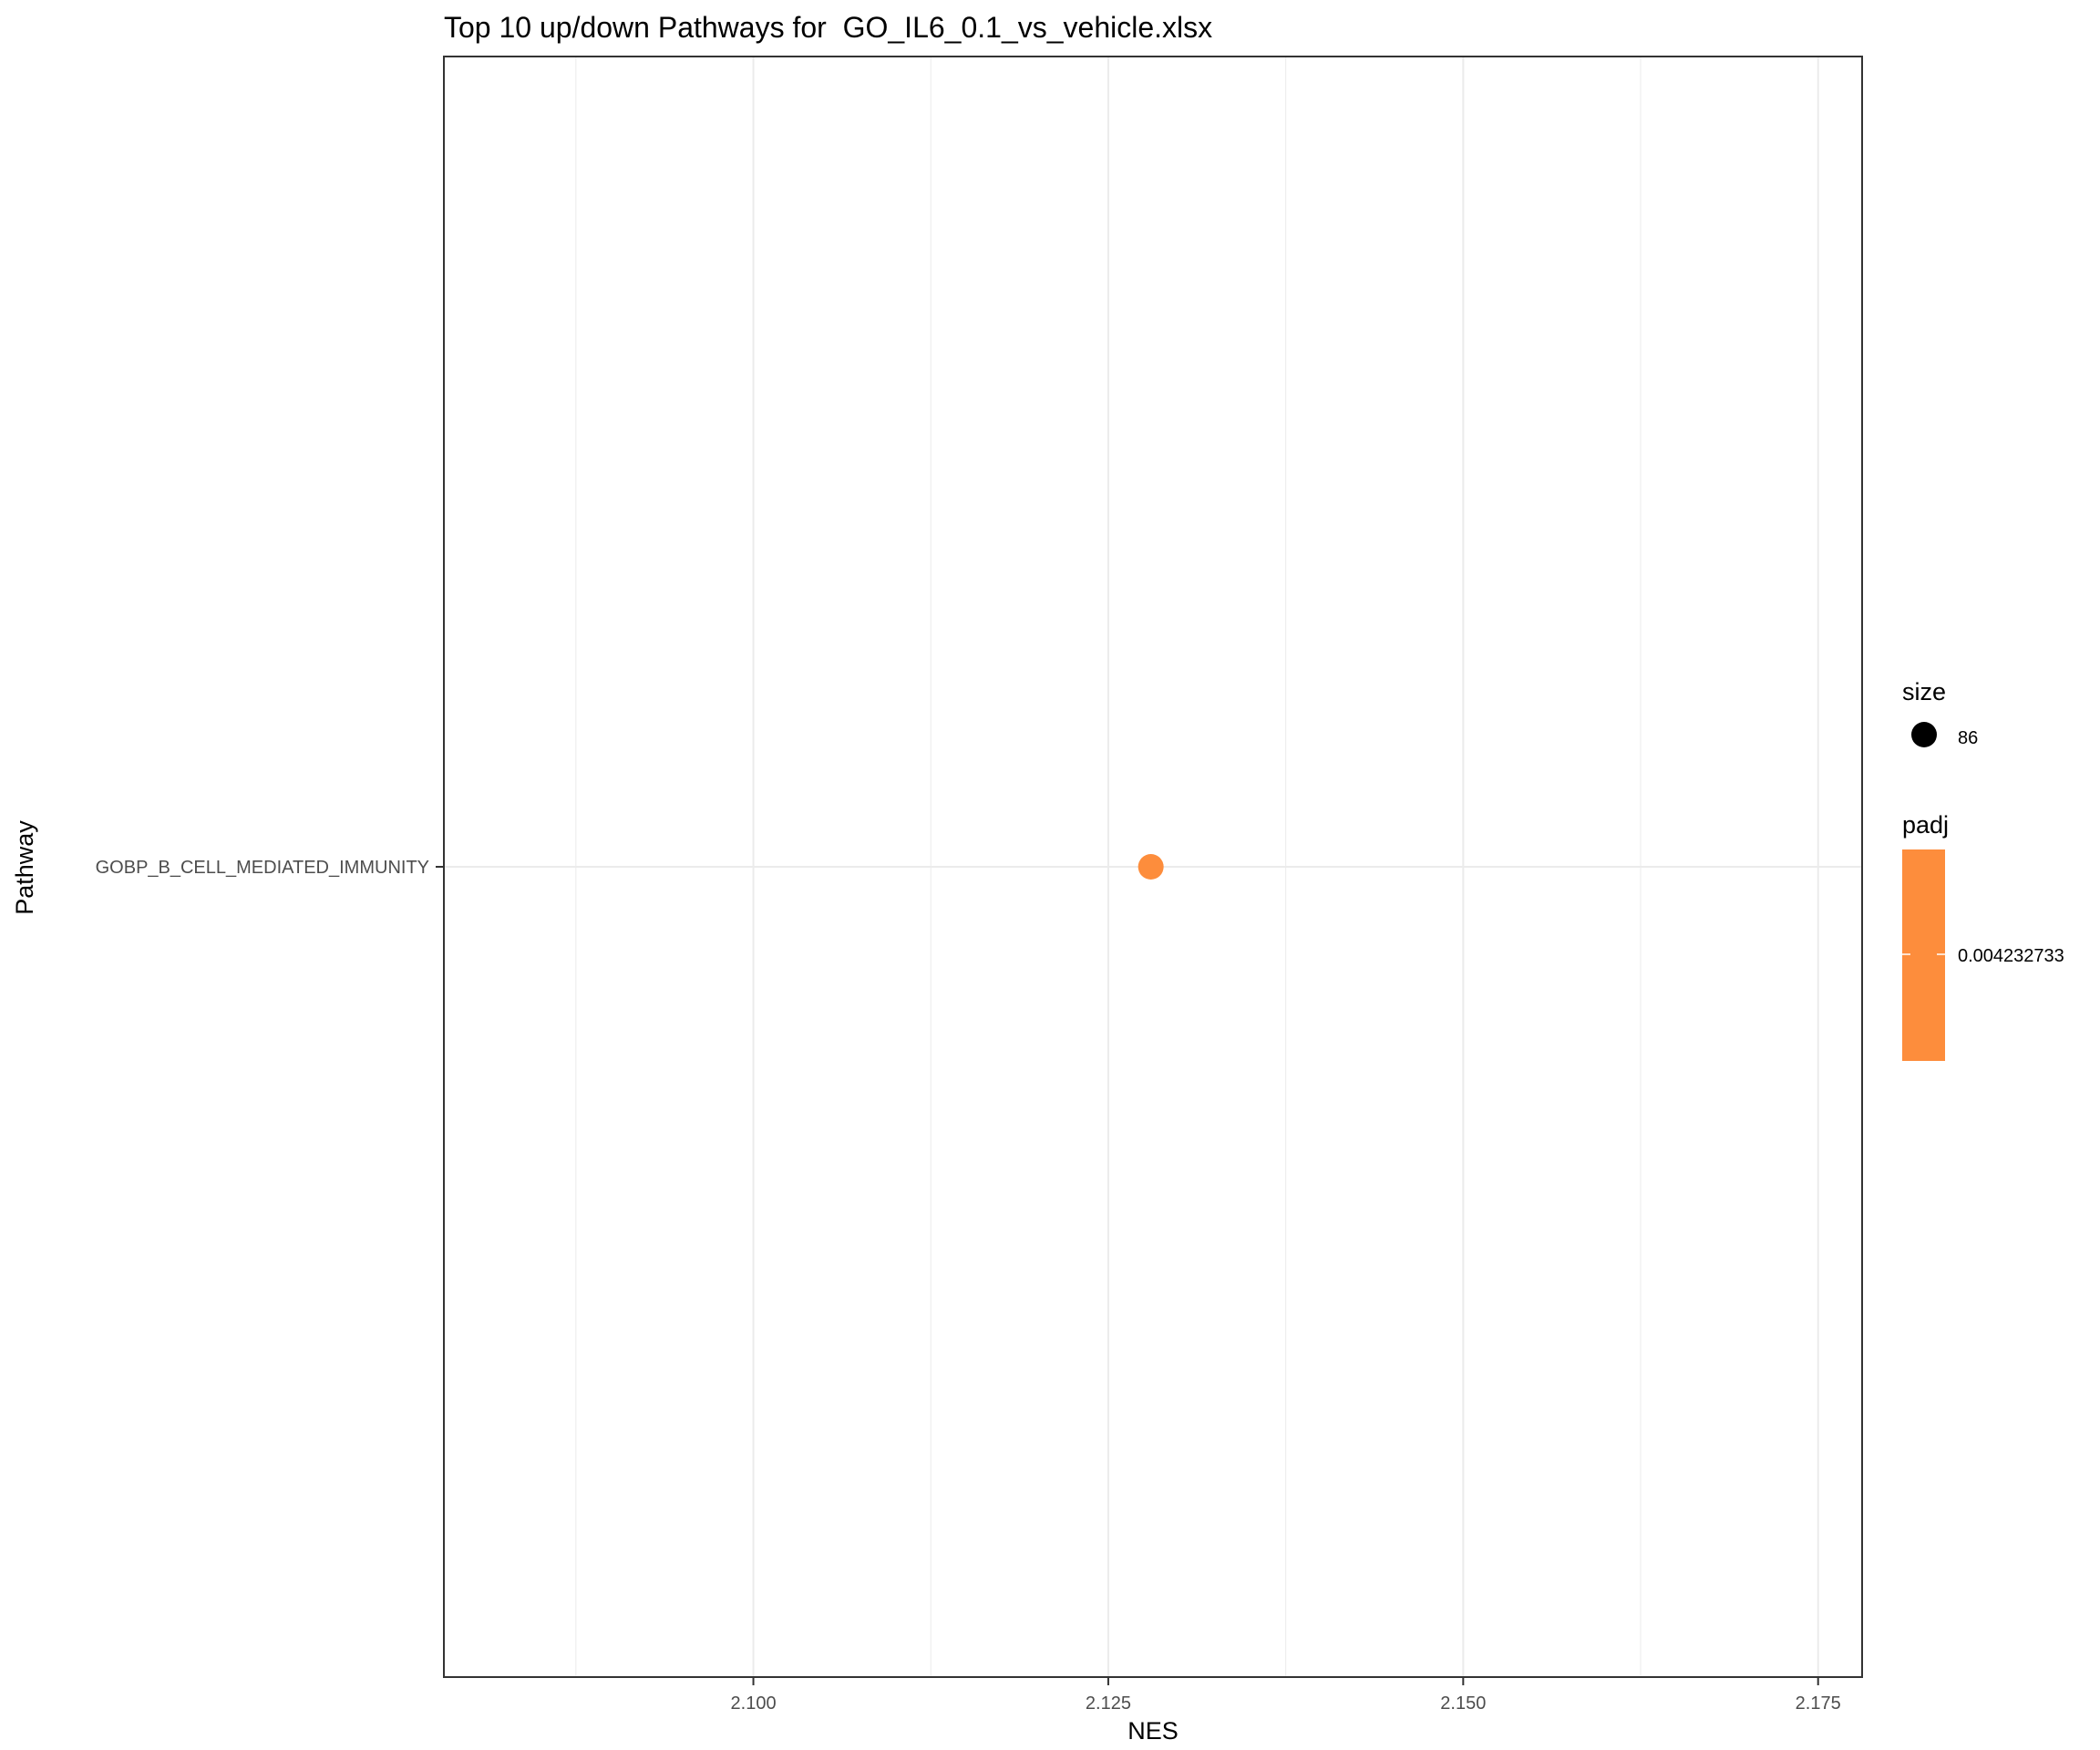 Image resolution: width=2100 pixels, height=1750 pixels. Describe the element at coordinates (1968, 738) in the screenshot. I see `size-legend-label: 86` at that location.